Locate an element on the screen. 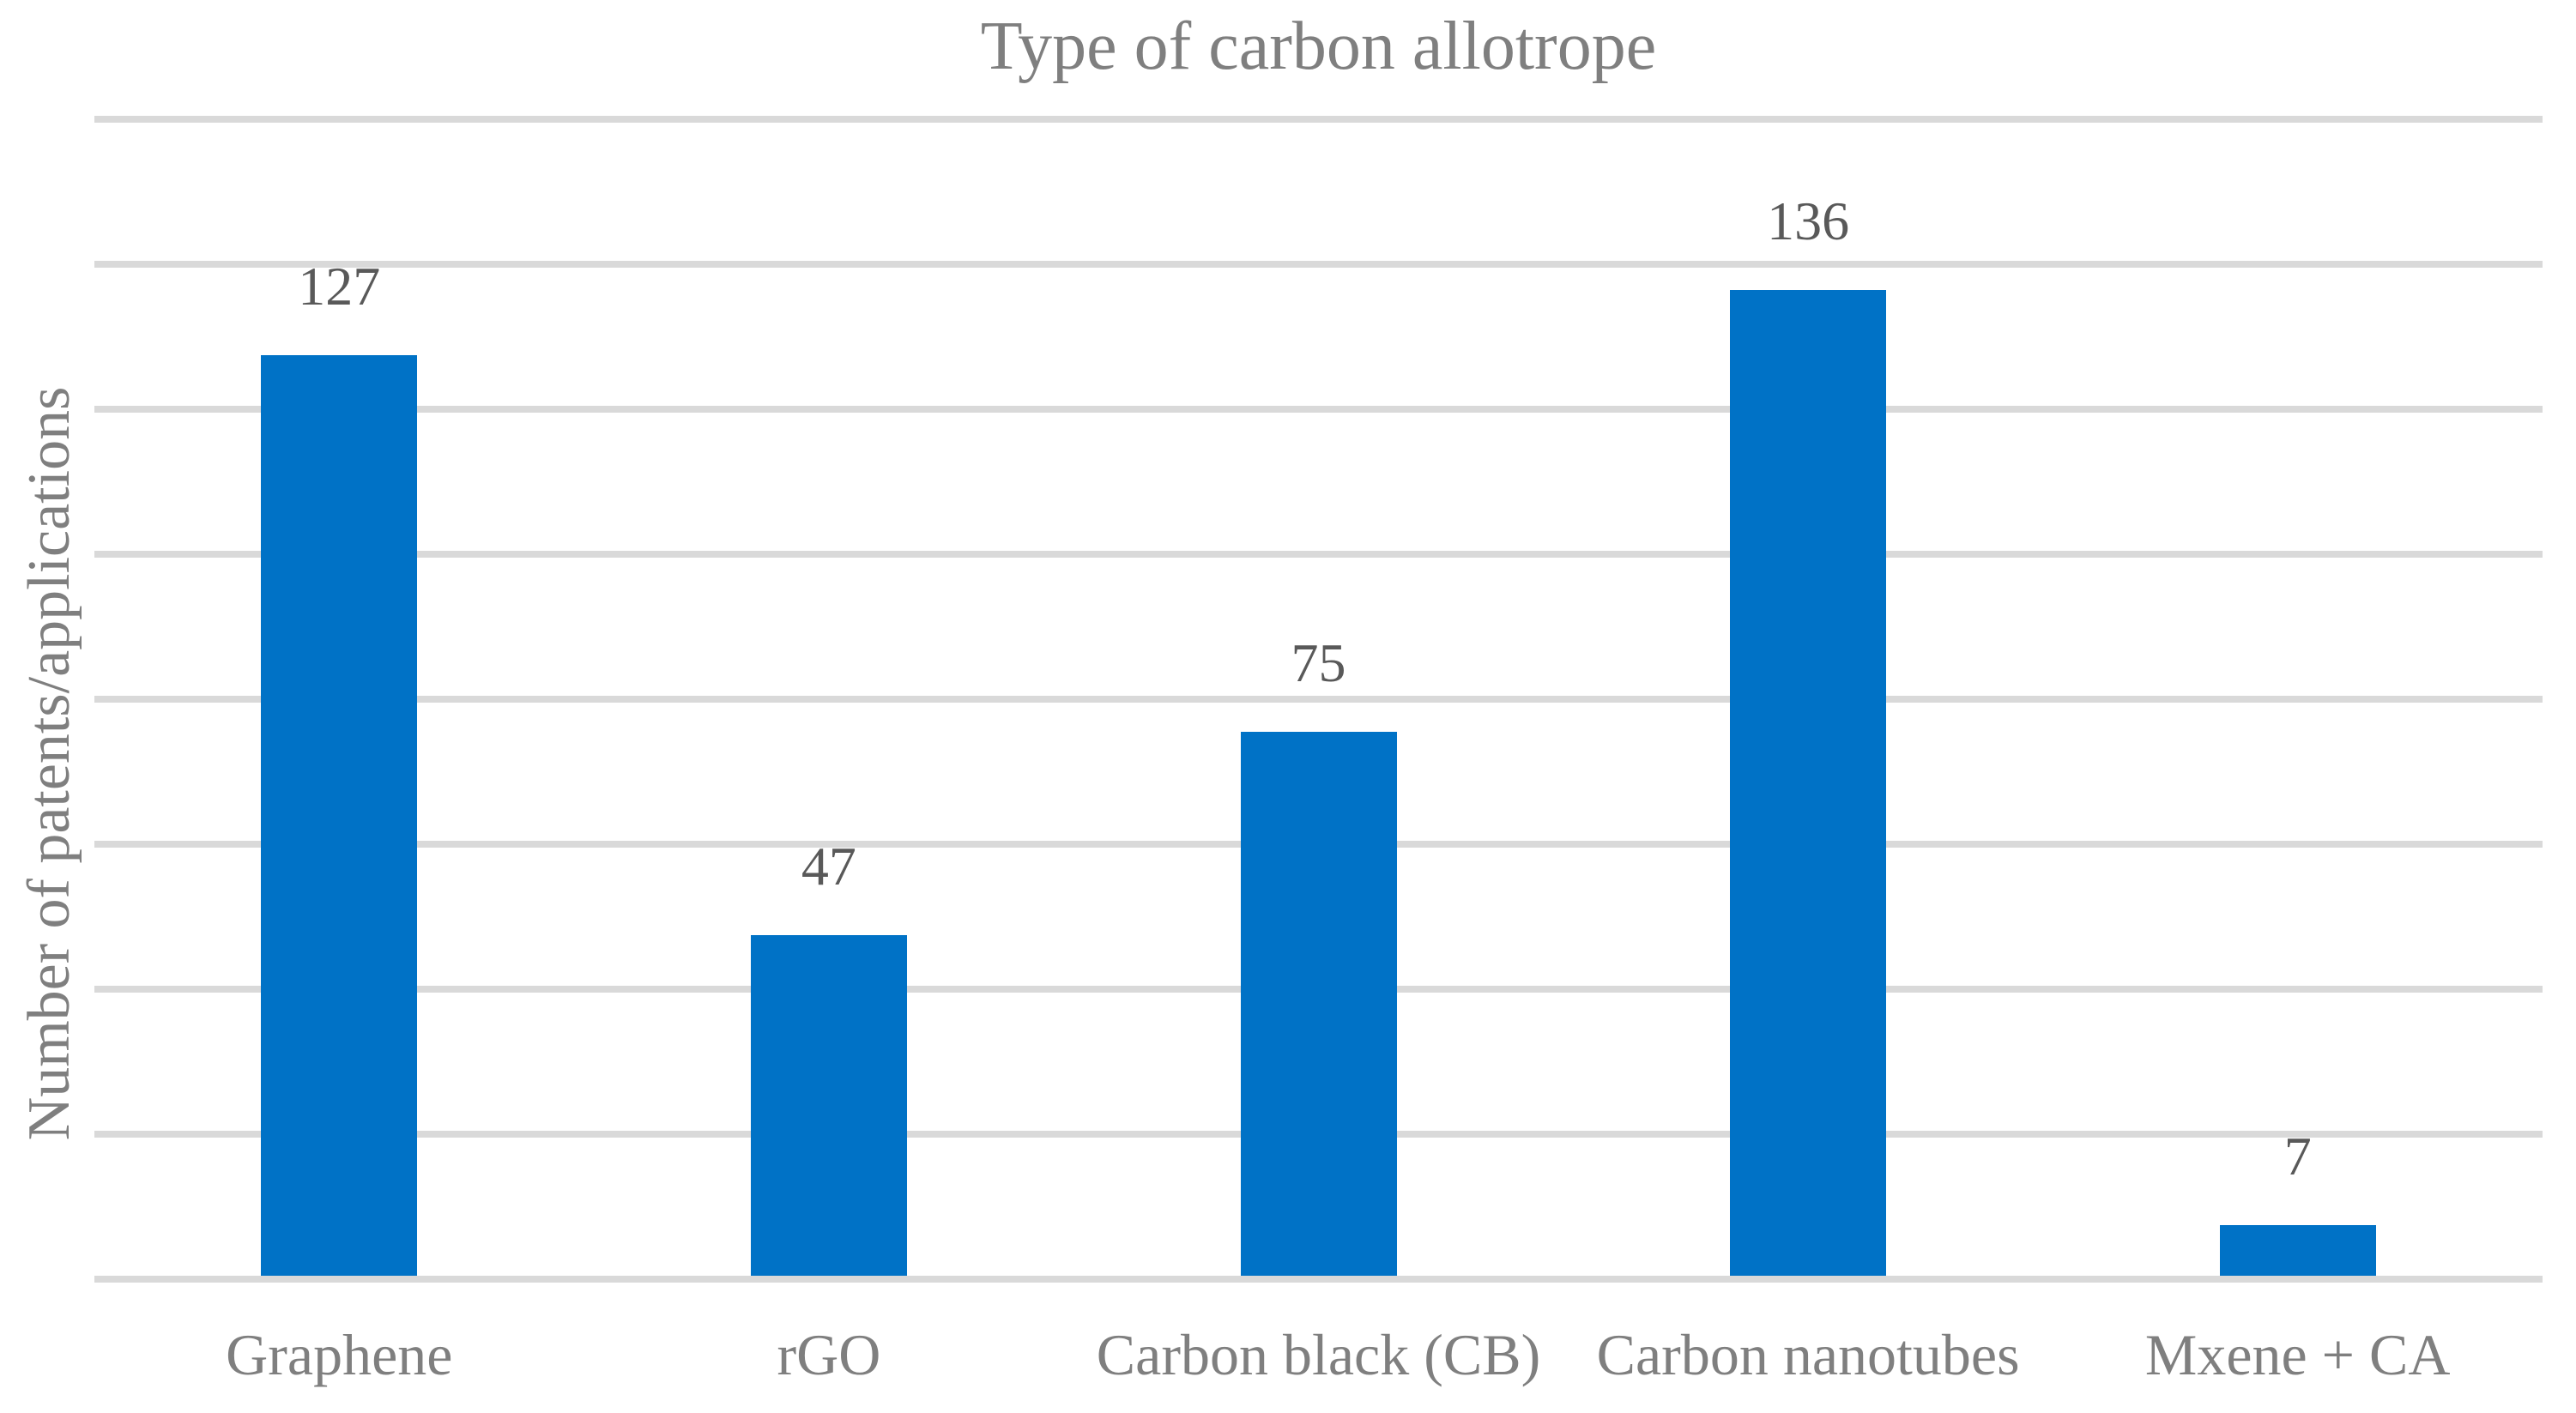 The width and height of the screenshot is (2576, 1413). data-label: 75 is located at coordinates (1318, 663).